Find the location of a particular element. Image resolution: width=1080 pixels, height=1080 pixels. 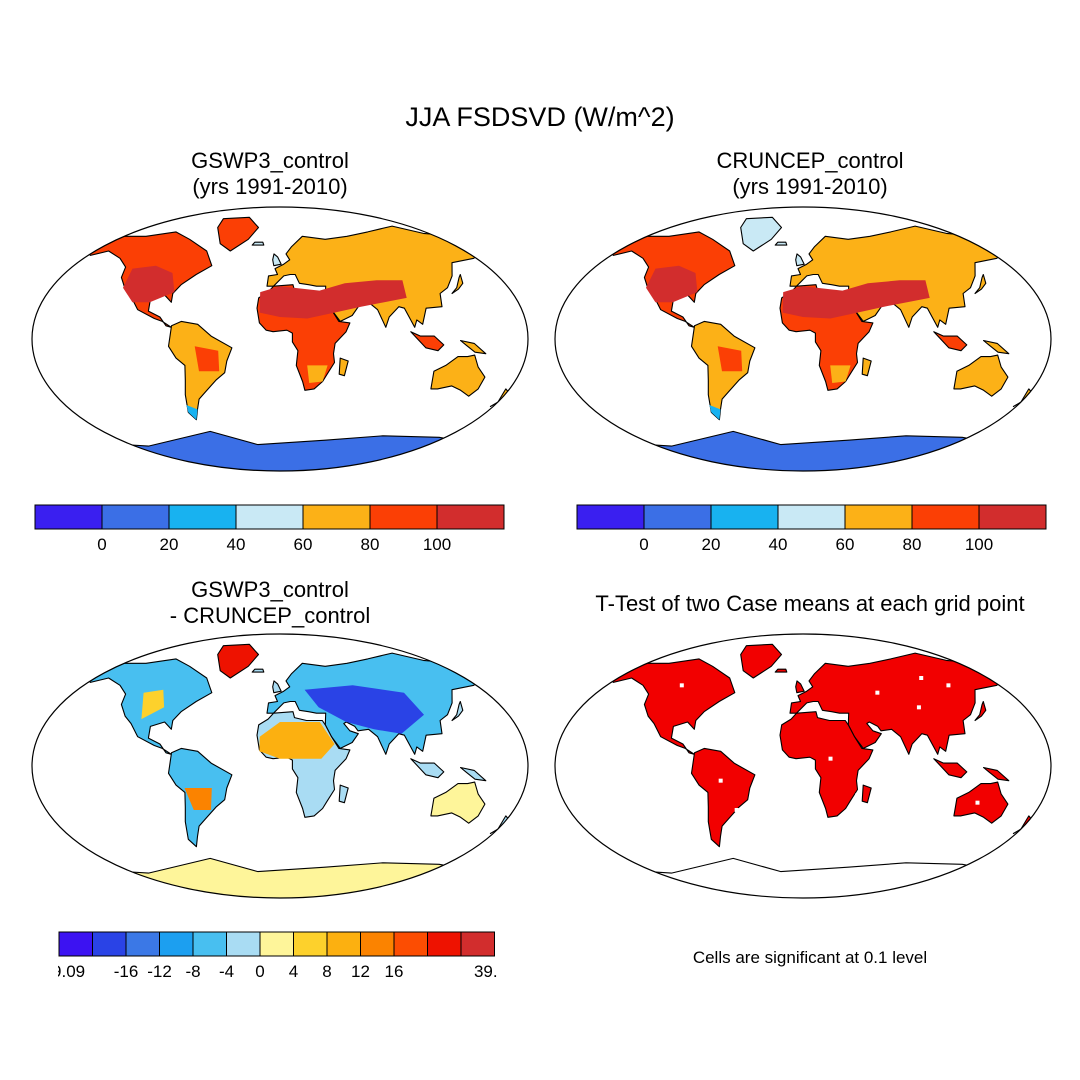

region-central-na-positive is located at coordinates (153, 704).